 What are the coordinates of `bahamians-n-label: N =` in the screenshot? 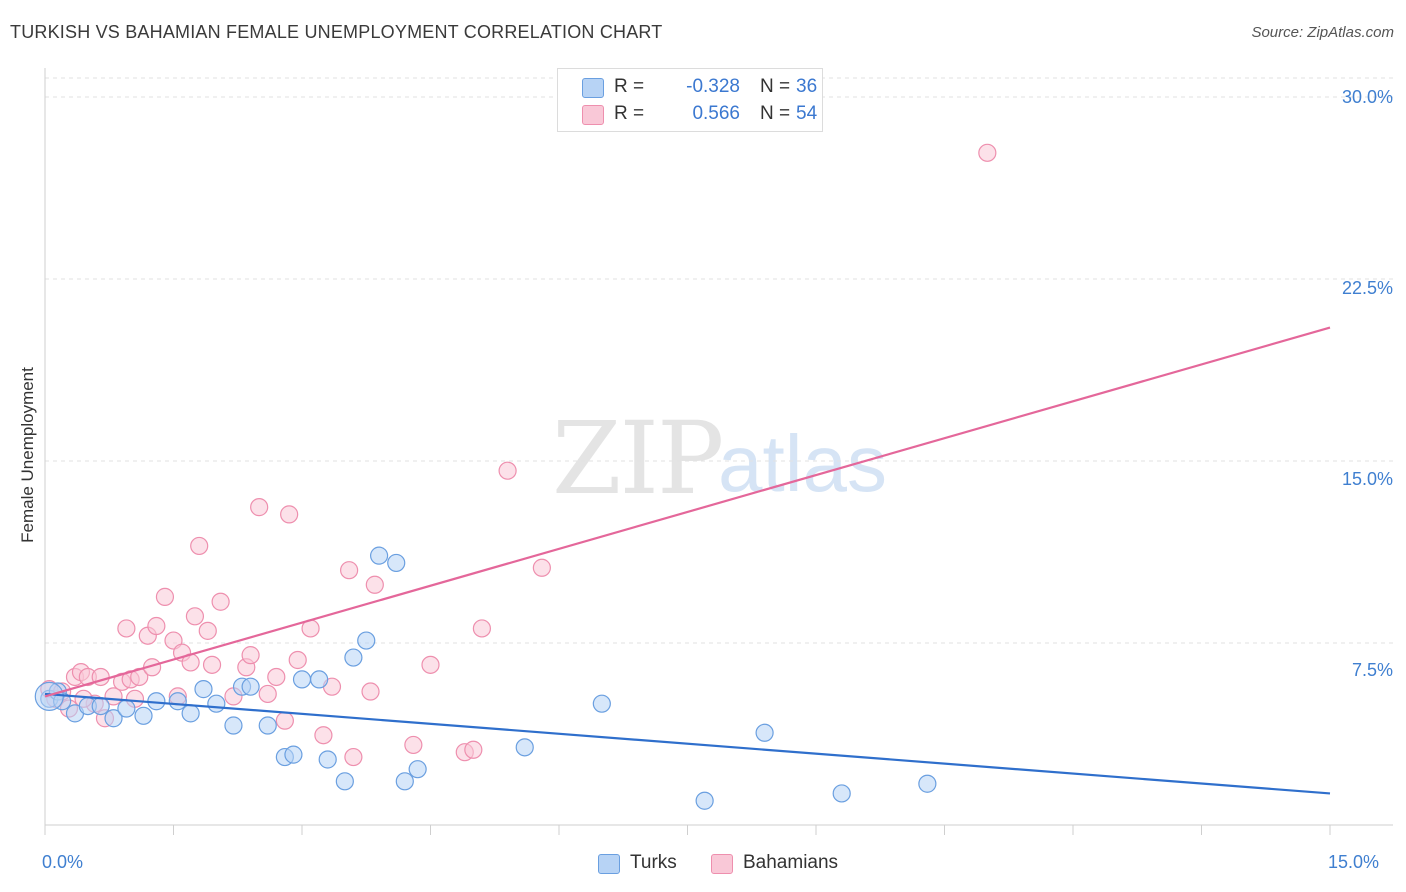 It's located at (775, 113).